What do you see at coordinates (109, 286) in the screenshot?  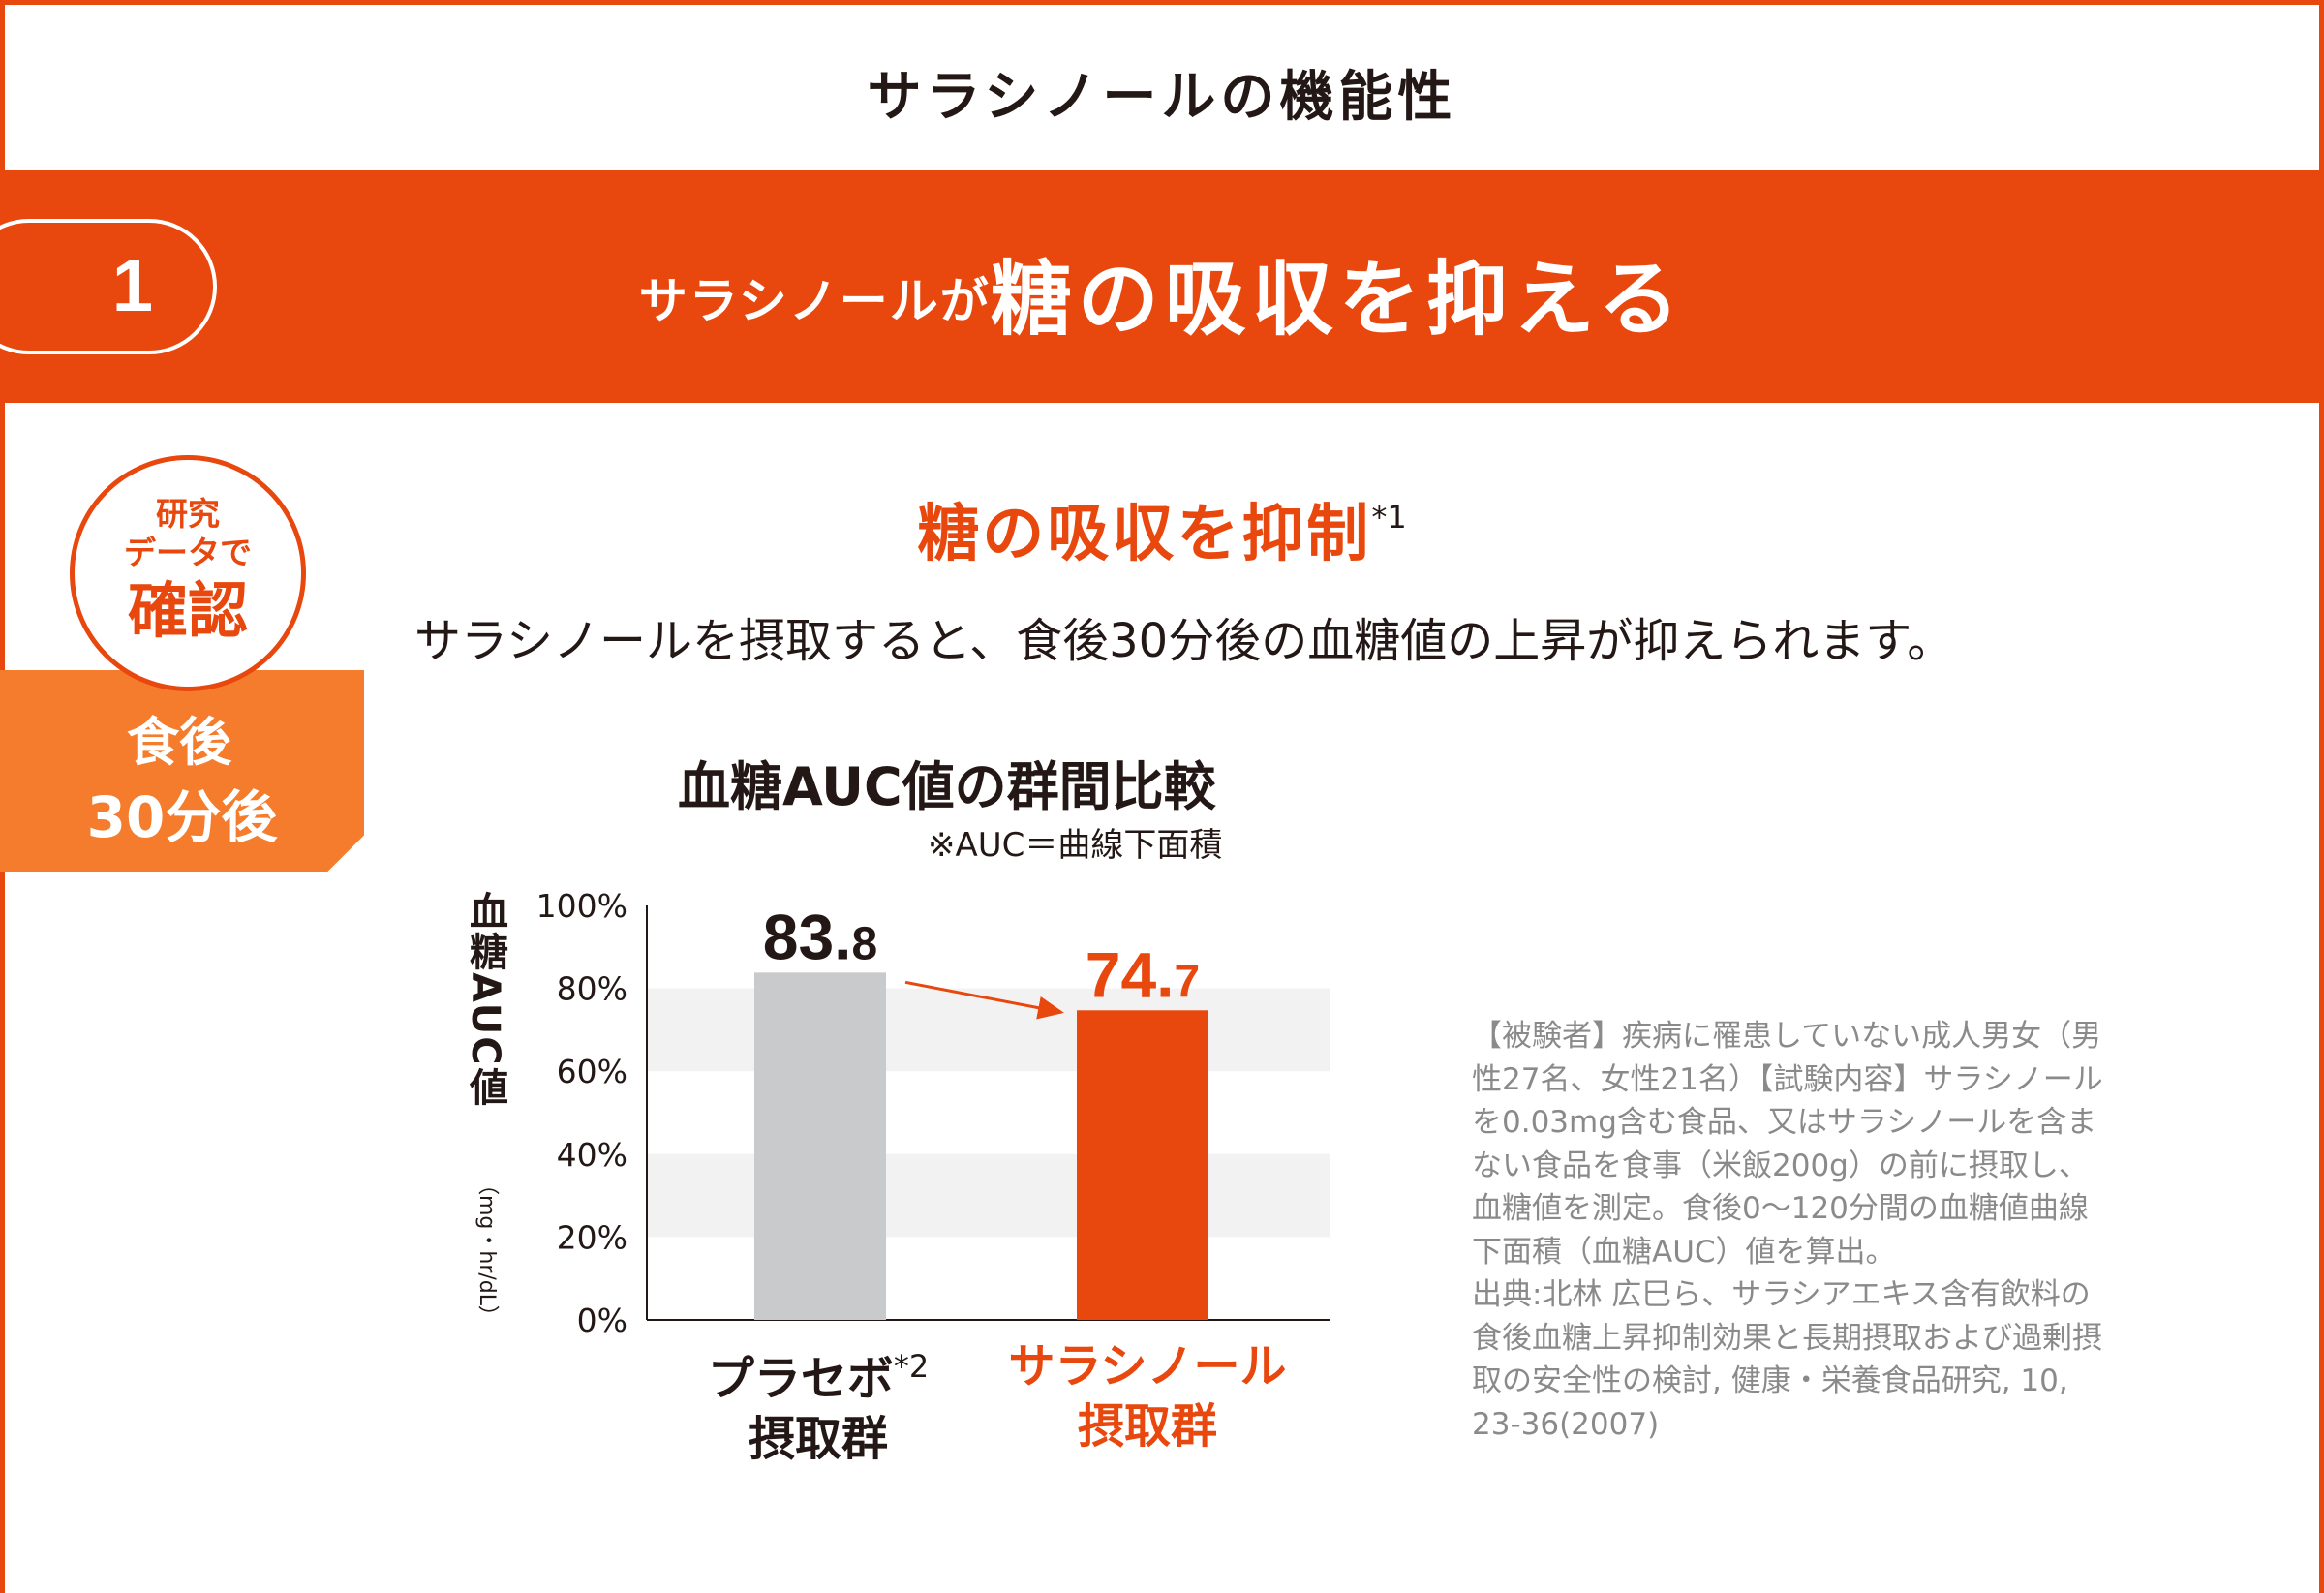 I see `section-number-pill: 1` at bounding box center [109, 286].